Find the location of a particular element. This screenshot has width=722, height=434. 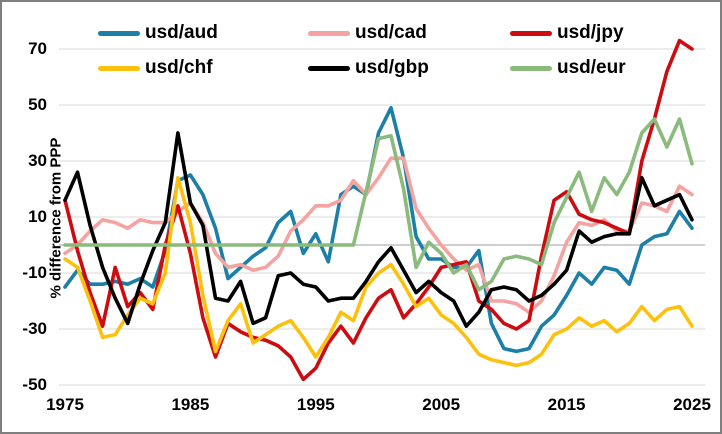

legend-item-usd-cad: usd/cad is located at coordinates (367, 33).